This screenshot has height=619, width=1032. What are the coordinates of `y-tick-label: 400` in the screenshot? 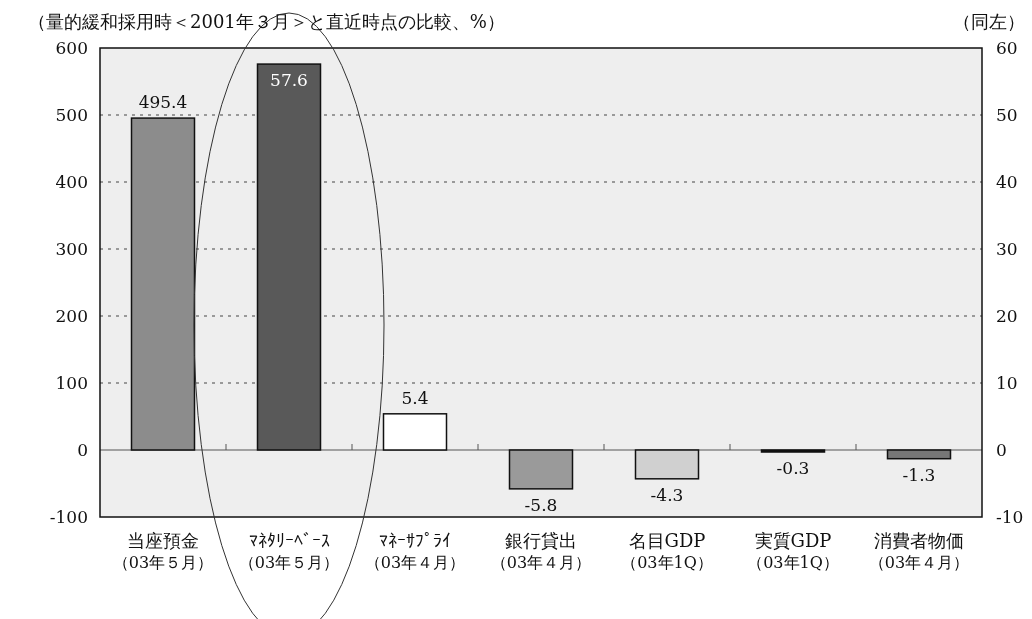 It's located at (71, 182).